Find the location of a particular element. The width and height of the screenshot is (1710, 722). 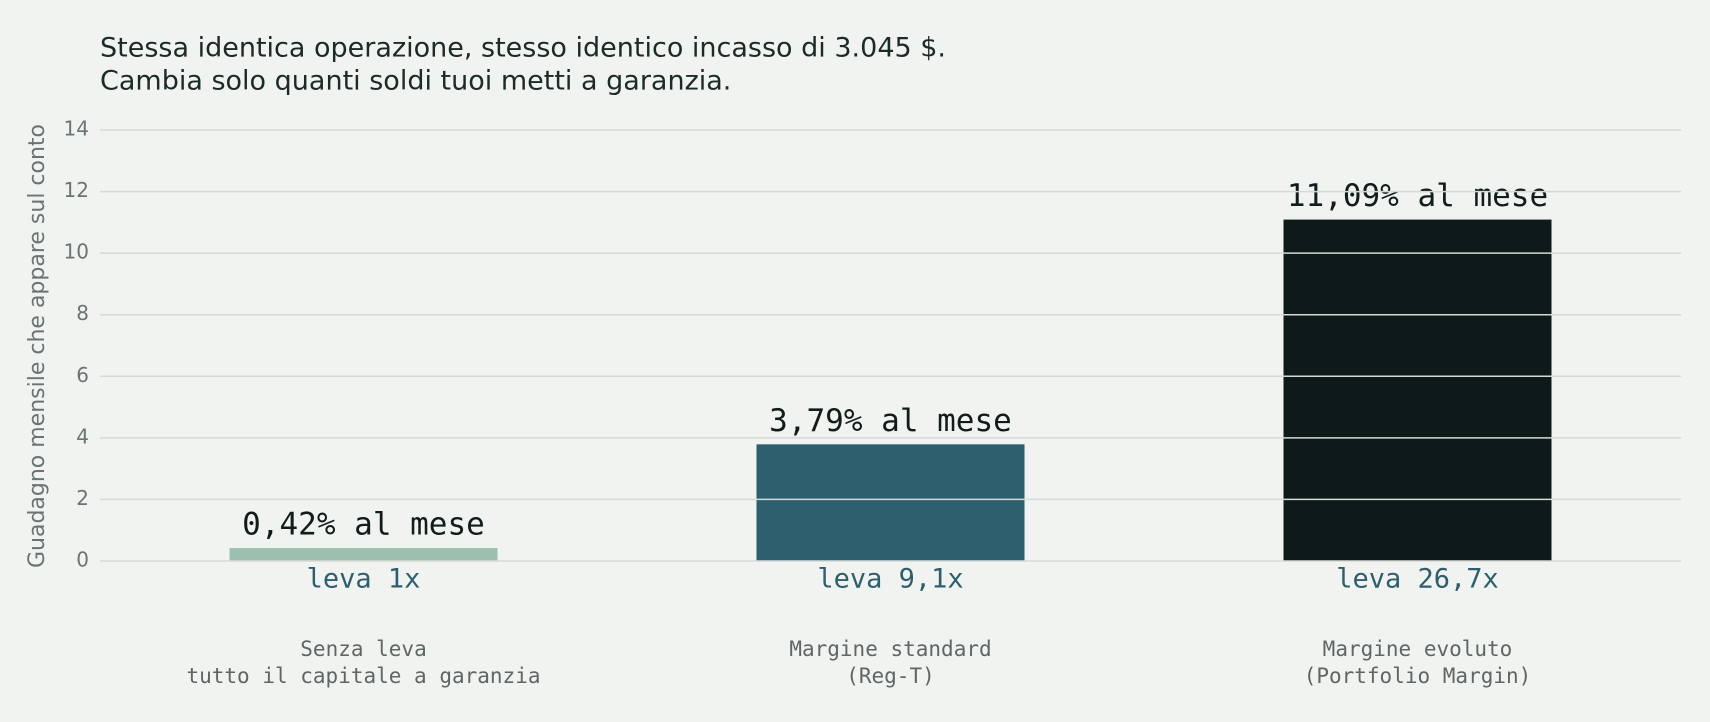

y-tick-label: 2 is located at coordinates (82, 498).